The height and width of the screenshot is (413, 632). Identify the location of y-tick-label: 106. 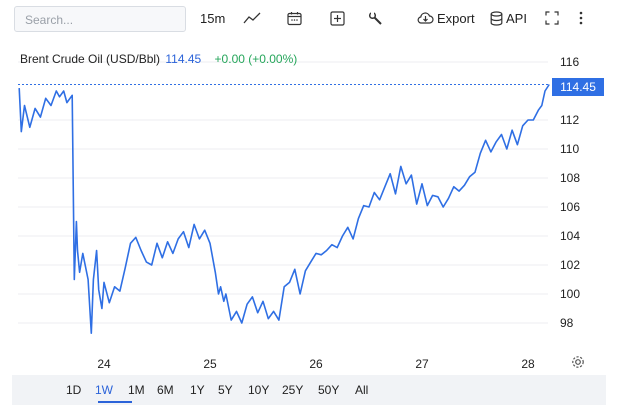
(570, 207).